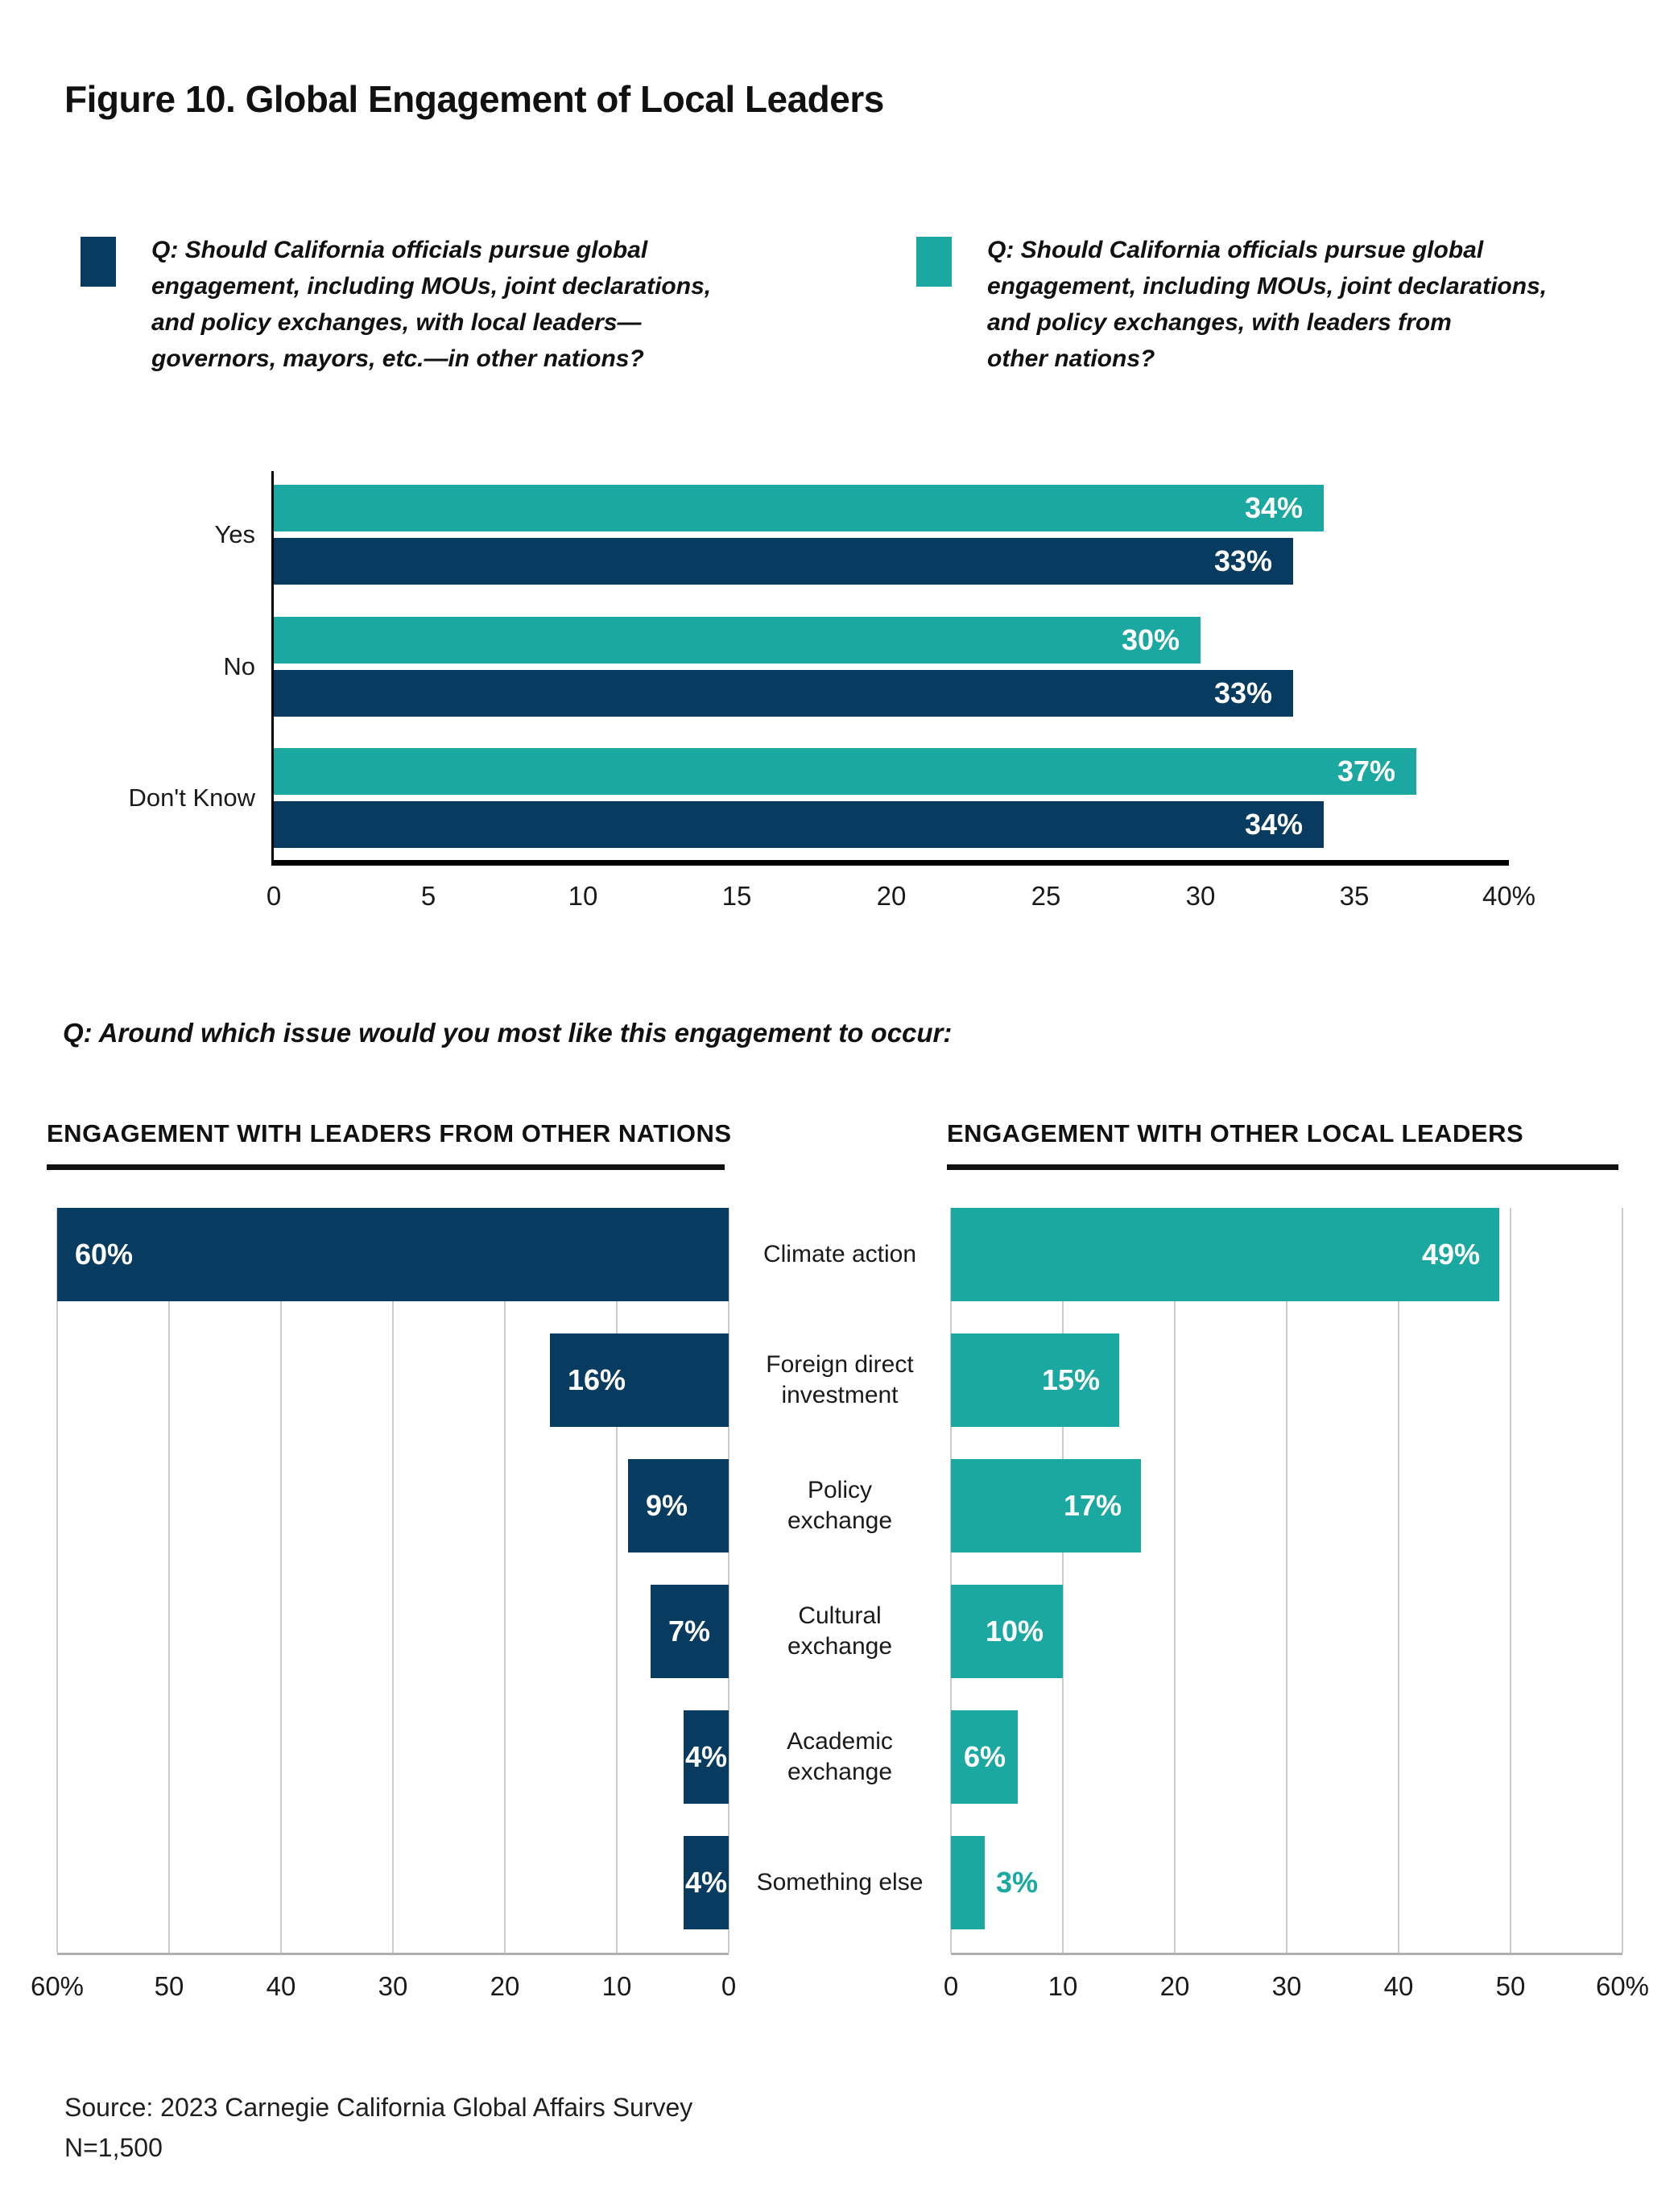 This screenshot has width=1678, height=2212. I want to click on issue-label-4: Academic exchange, so click(840, 1757).